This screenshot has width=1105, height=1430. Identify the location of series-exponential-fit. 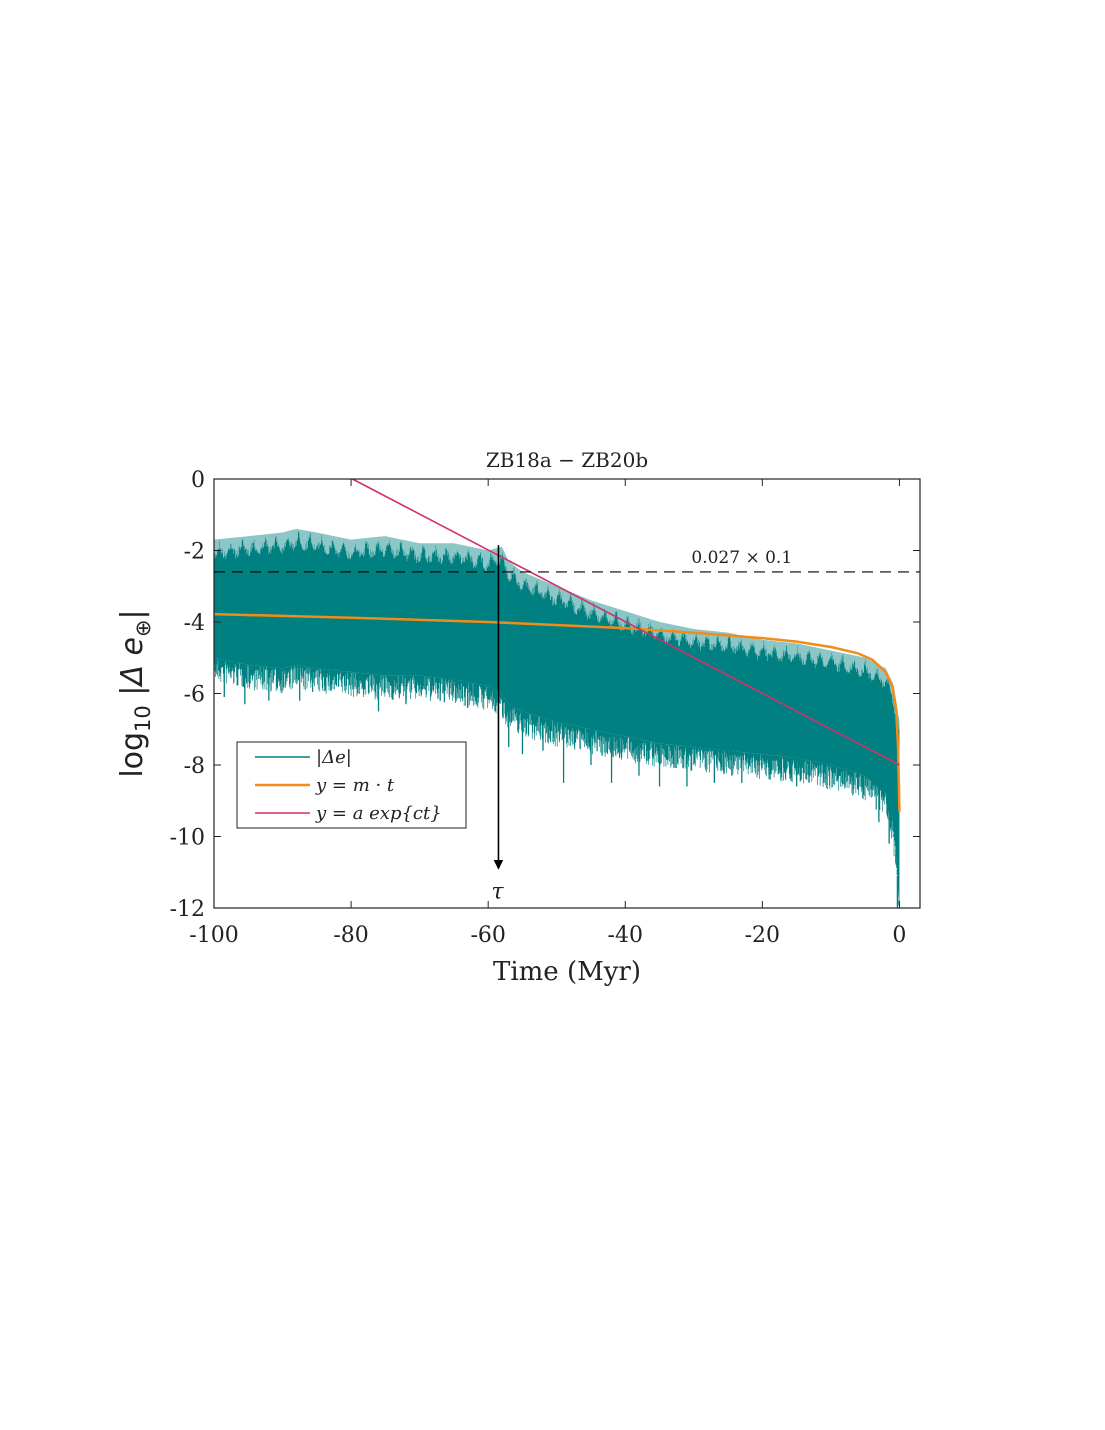
(626, 622).